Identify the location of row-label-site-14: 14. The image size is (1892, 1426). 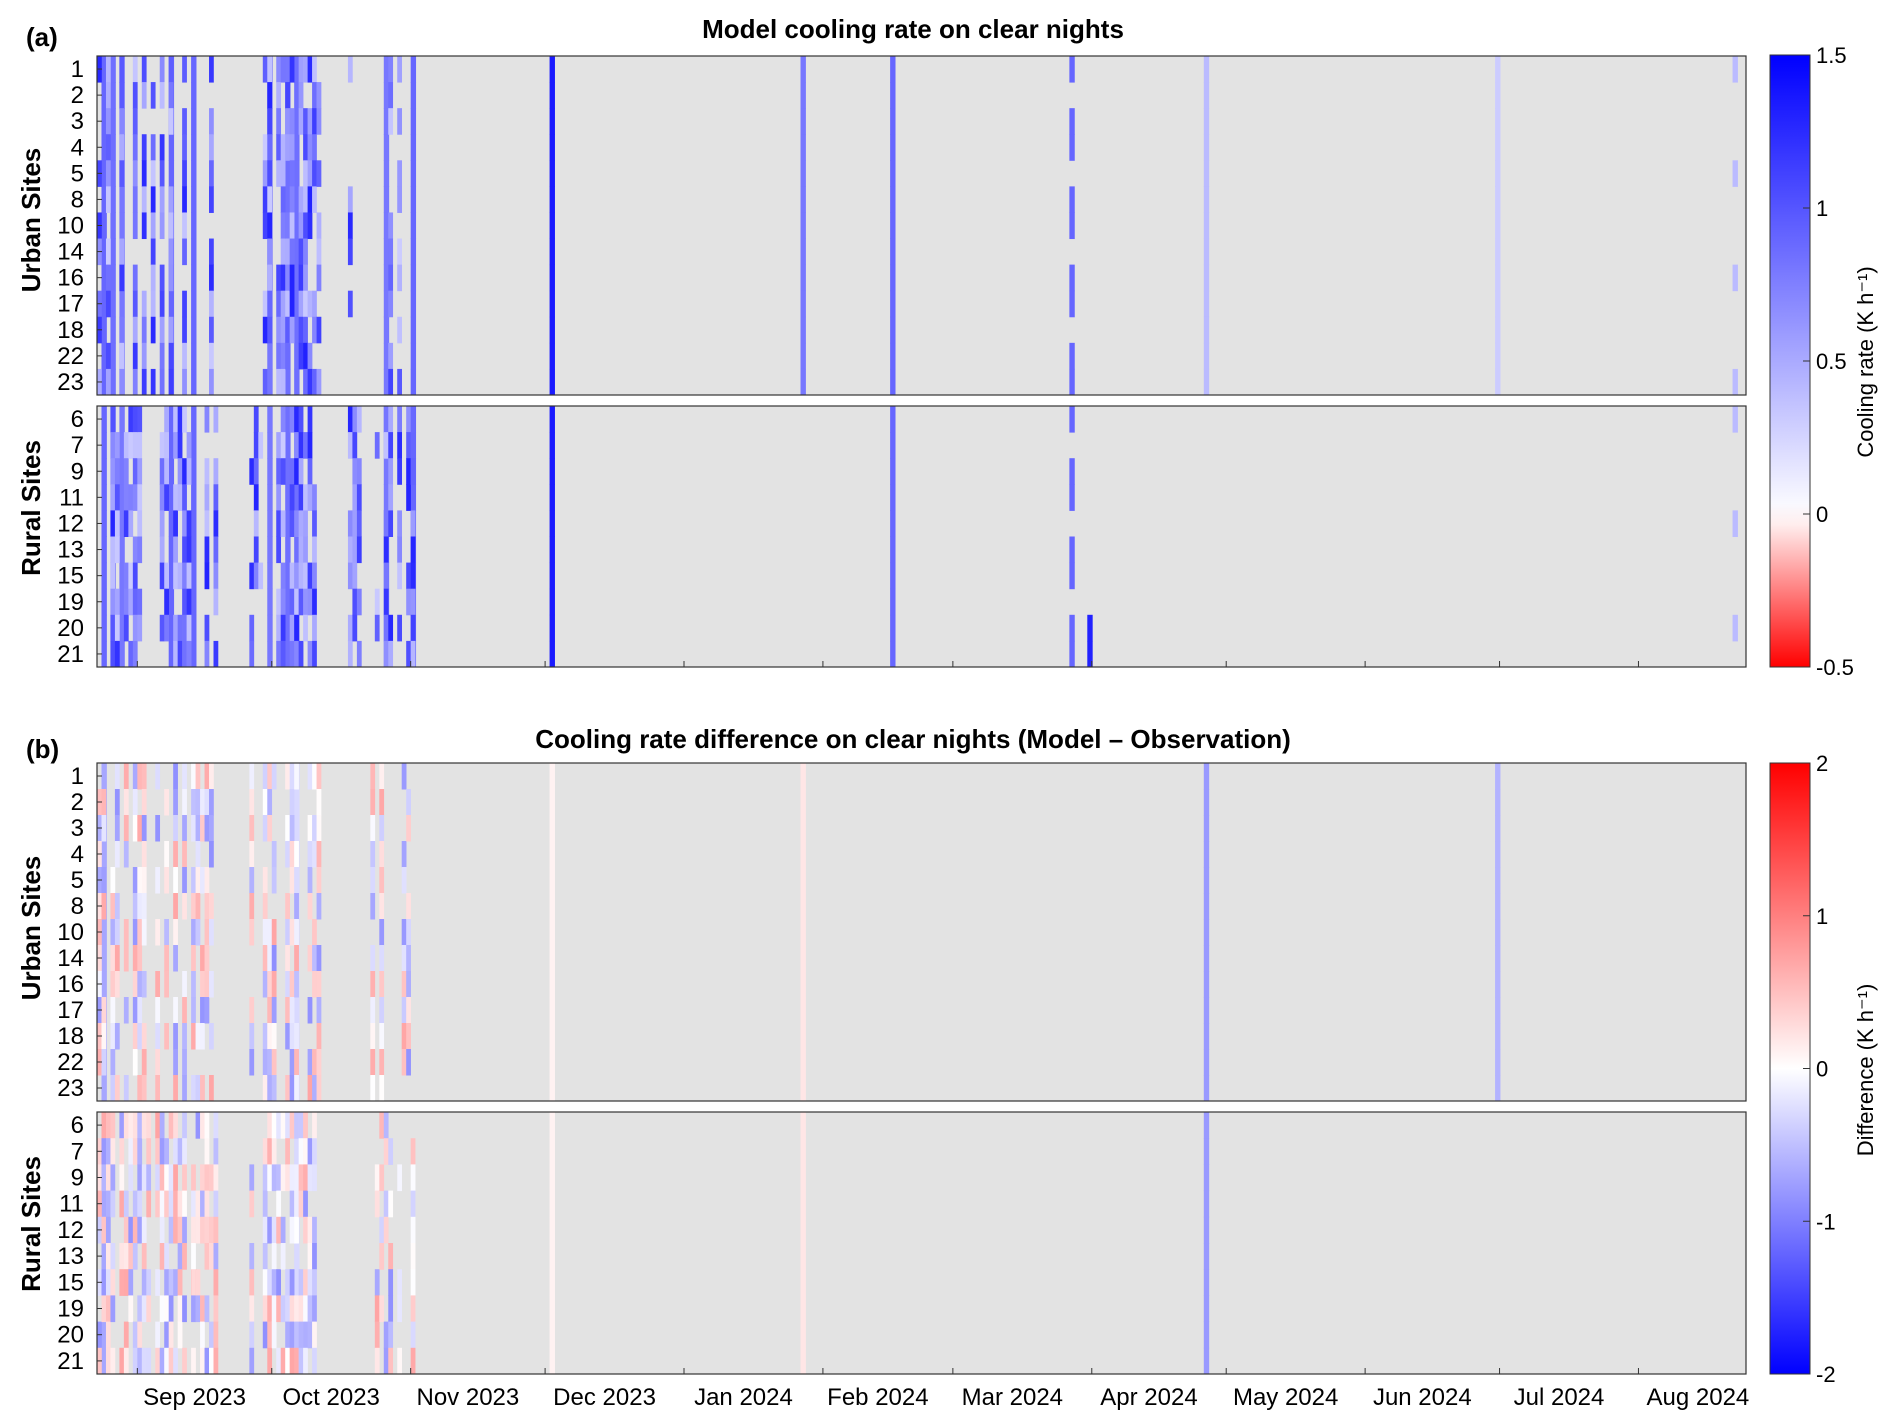
(70, 958).